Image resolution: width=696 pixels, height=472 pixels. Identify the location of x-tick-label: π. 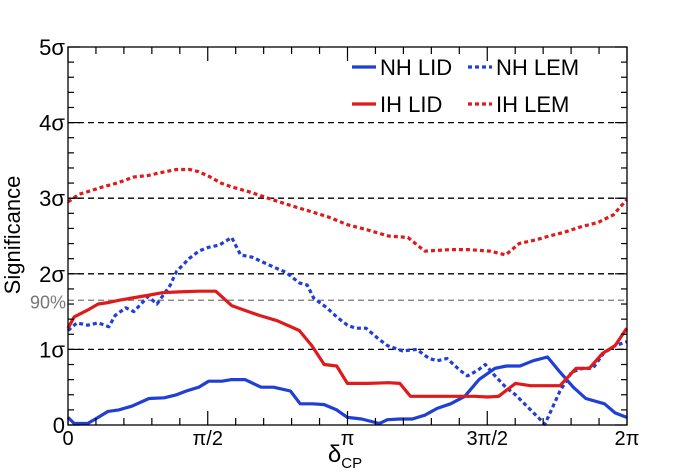
(348, 439).